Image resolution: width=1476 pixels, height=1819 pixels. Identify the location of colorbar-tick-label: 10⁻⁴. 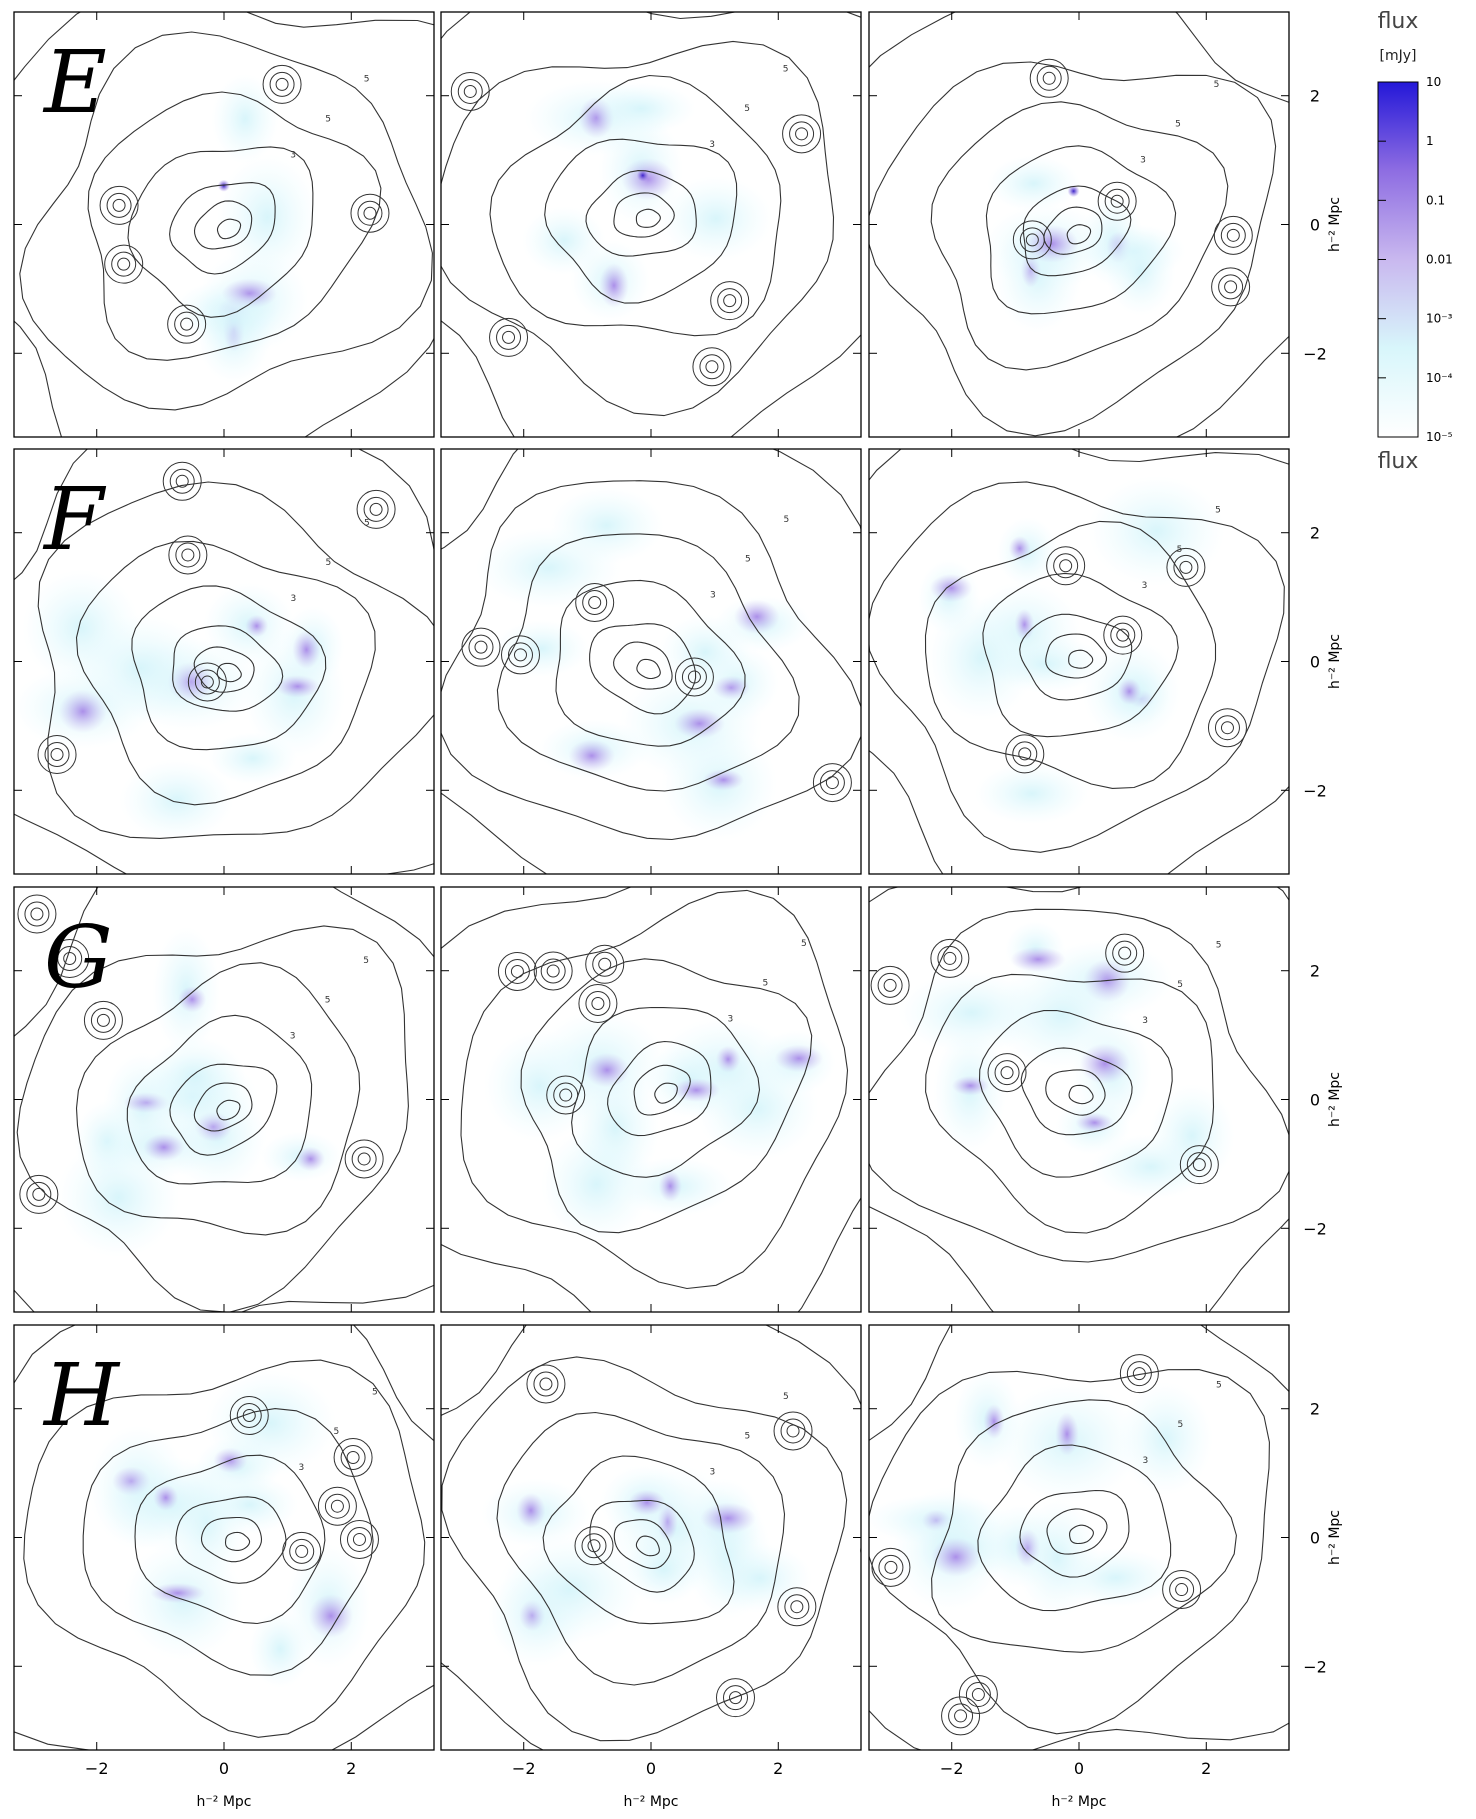
(1439, 378).